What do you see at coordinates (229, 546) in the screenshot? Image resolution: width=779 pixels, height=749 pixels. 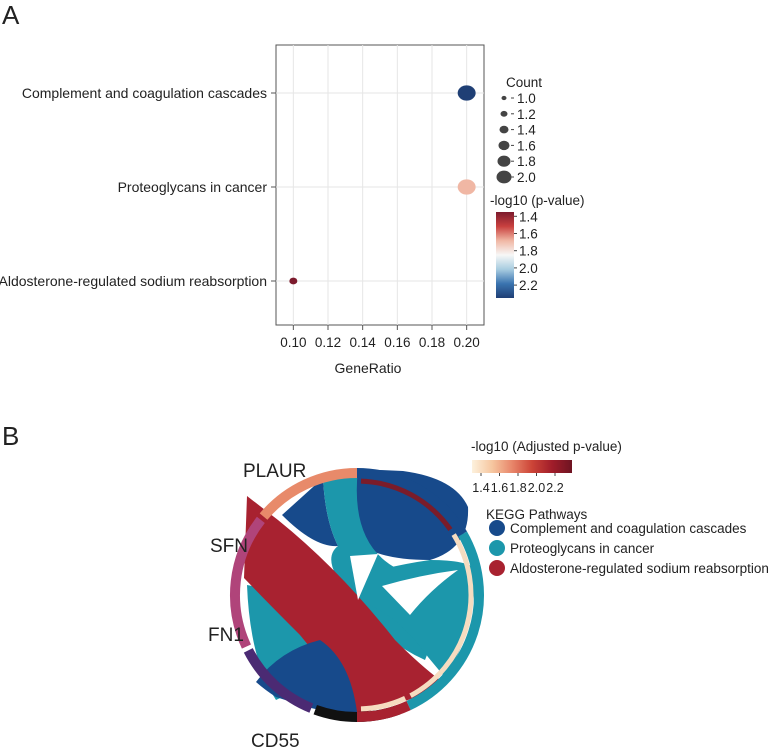 I see `gene-label: SFN` at bounding box center [229, 546].